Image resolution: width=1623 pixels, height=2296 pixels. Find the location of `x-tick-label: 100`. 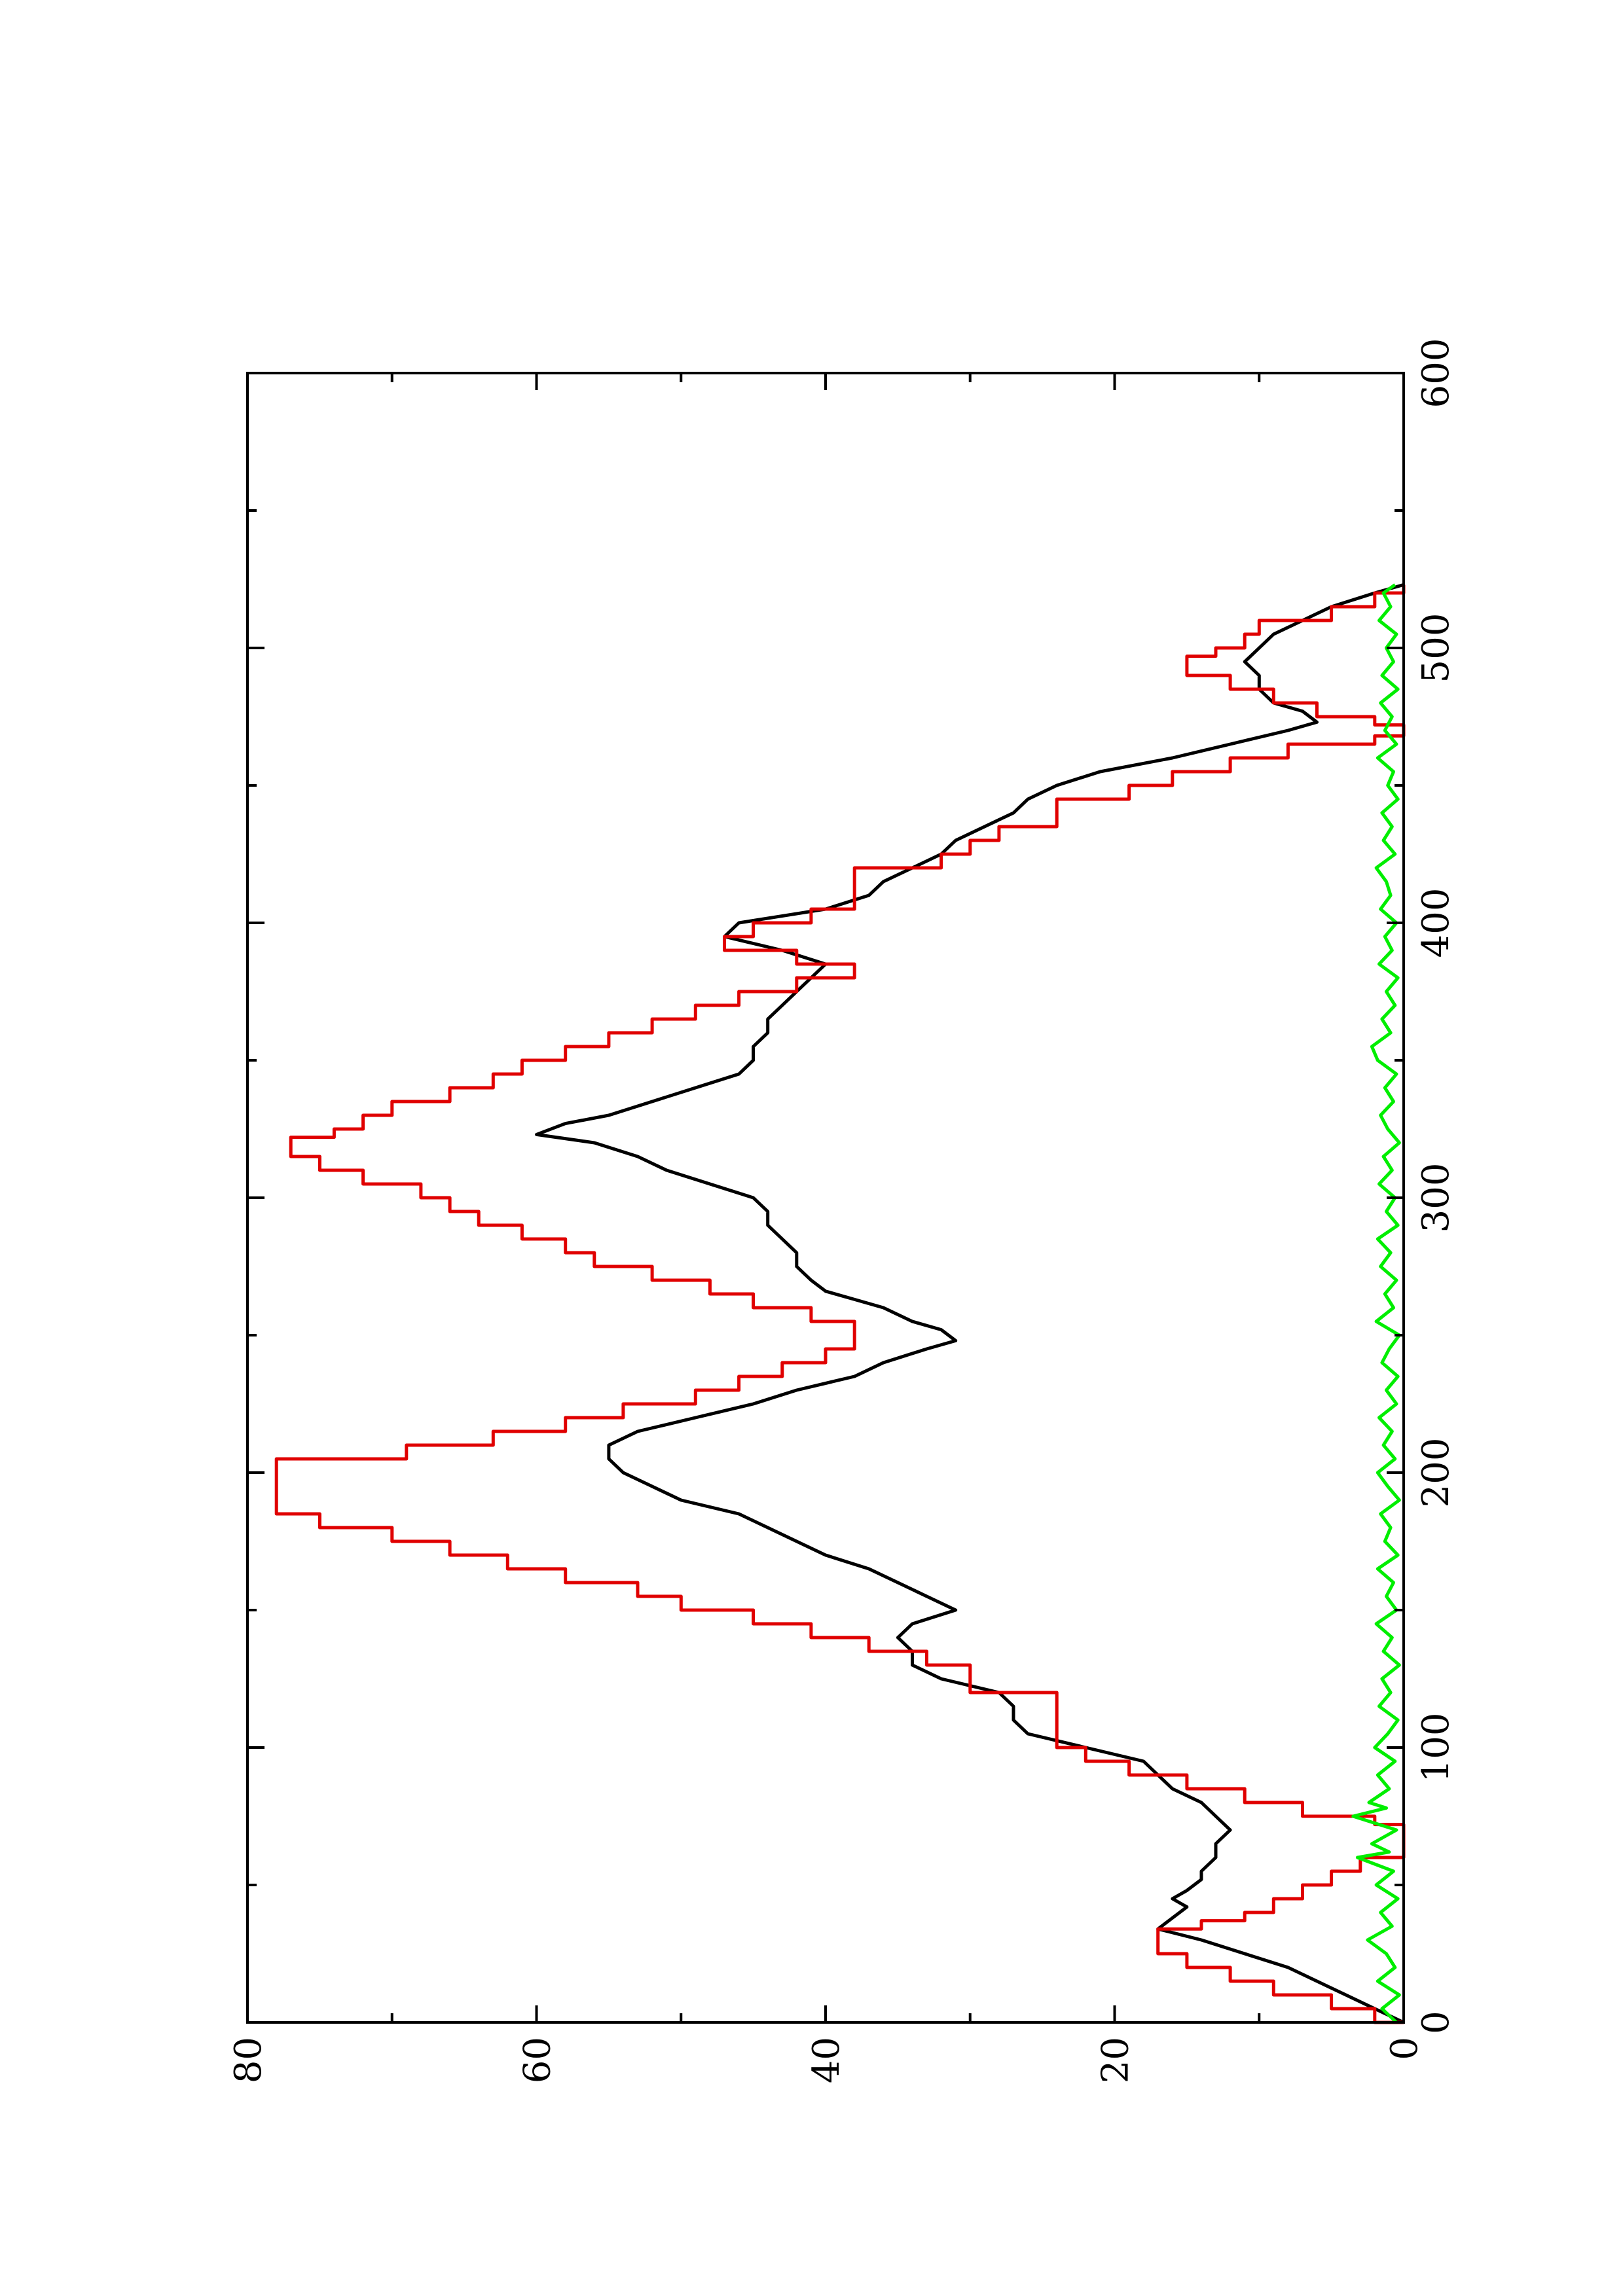

x-tick-label: 100 is located at coordinates (1436, 1748).